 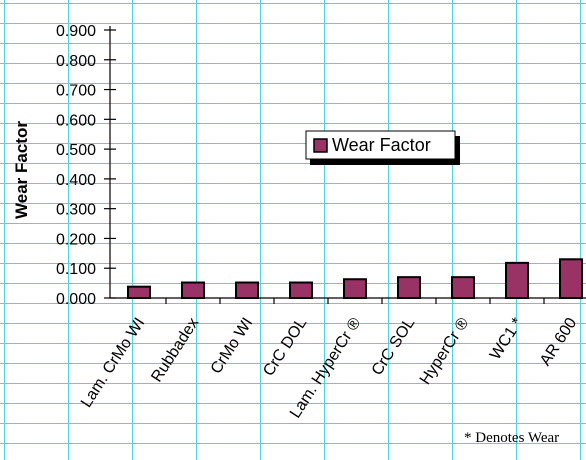 What do you see at coordinates (558, 342) in the screenshot?
I see `category-label: AR 600` at bounding box center [558, 342].